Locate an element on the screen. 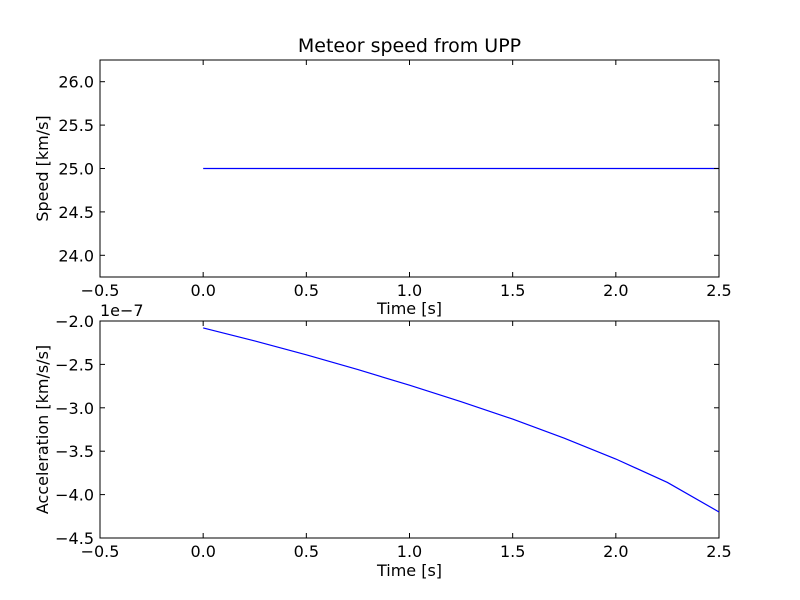 This screenshot has width=800, height=600. acceleration-x-axis-label: Time [s] is located at coordinates (409, 570).